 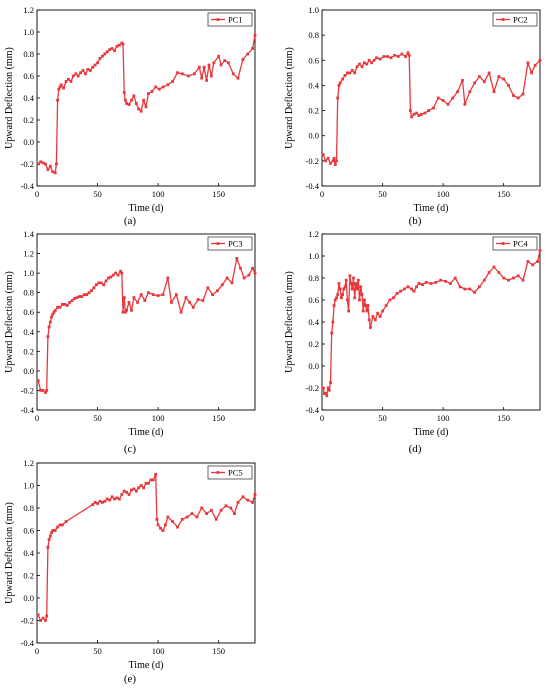 I want to click on plot-frame, so click(x=146, y=98).